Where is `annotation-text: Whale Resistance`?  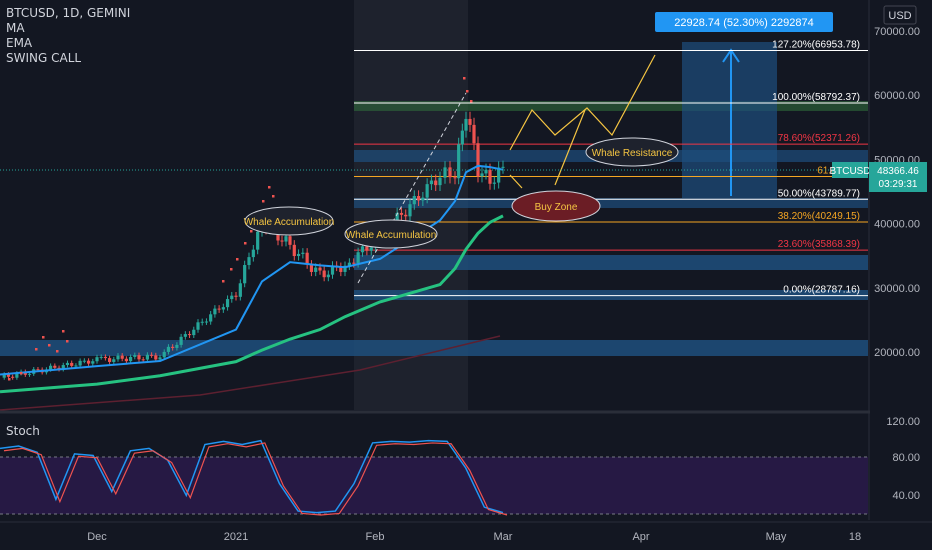
annotation-text: Whale Resistance is located at coordinates (632, 153).